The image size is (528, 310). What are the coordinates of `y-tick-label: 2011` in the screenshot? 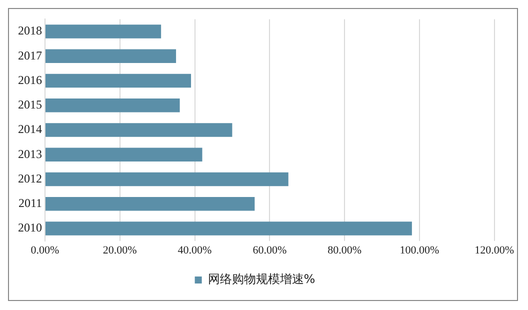 It's located at (30, 203).